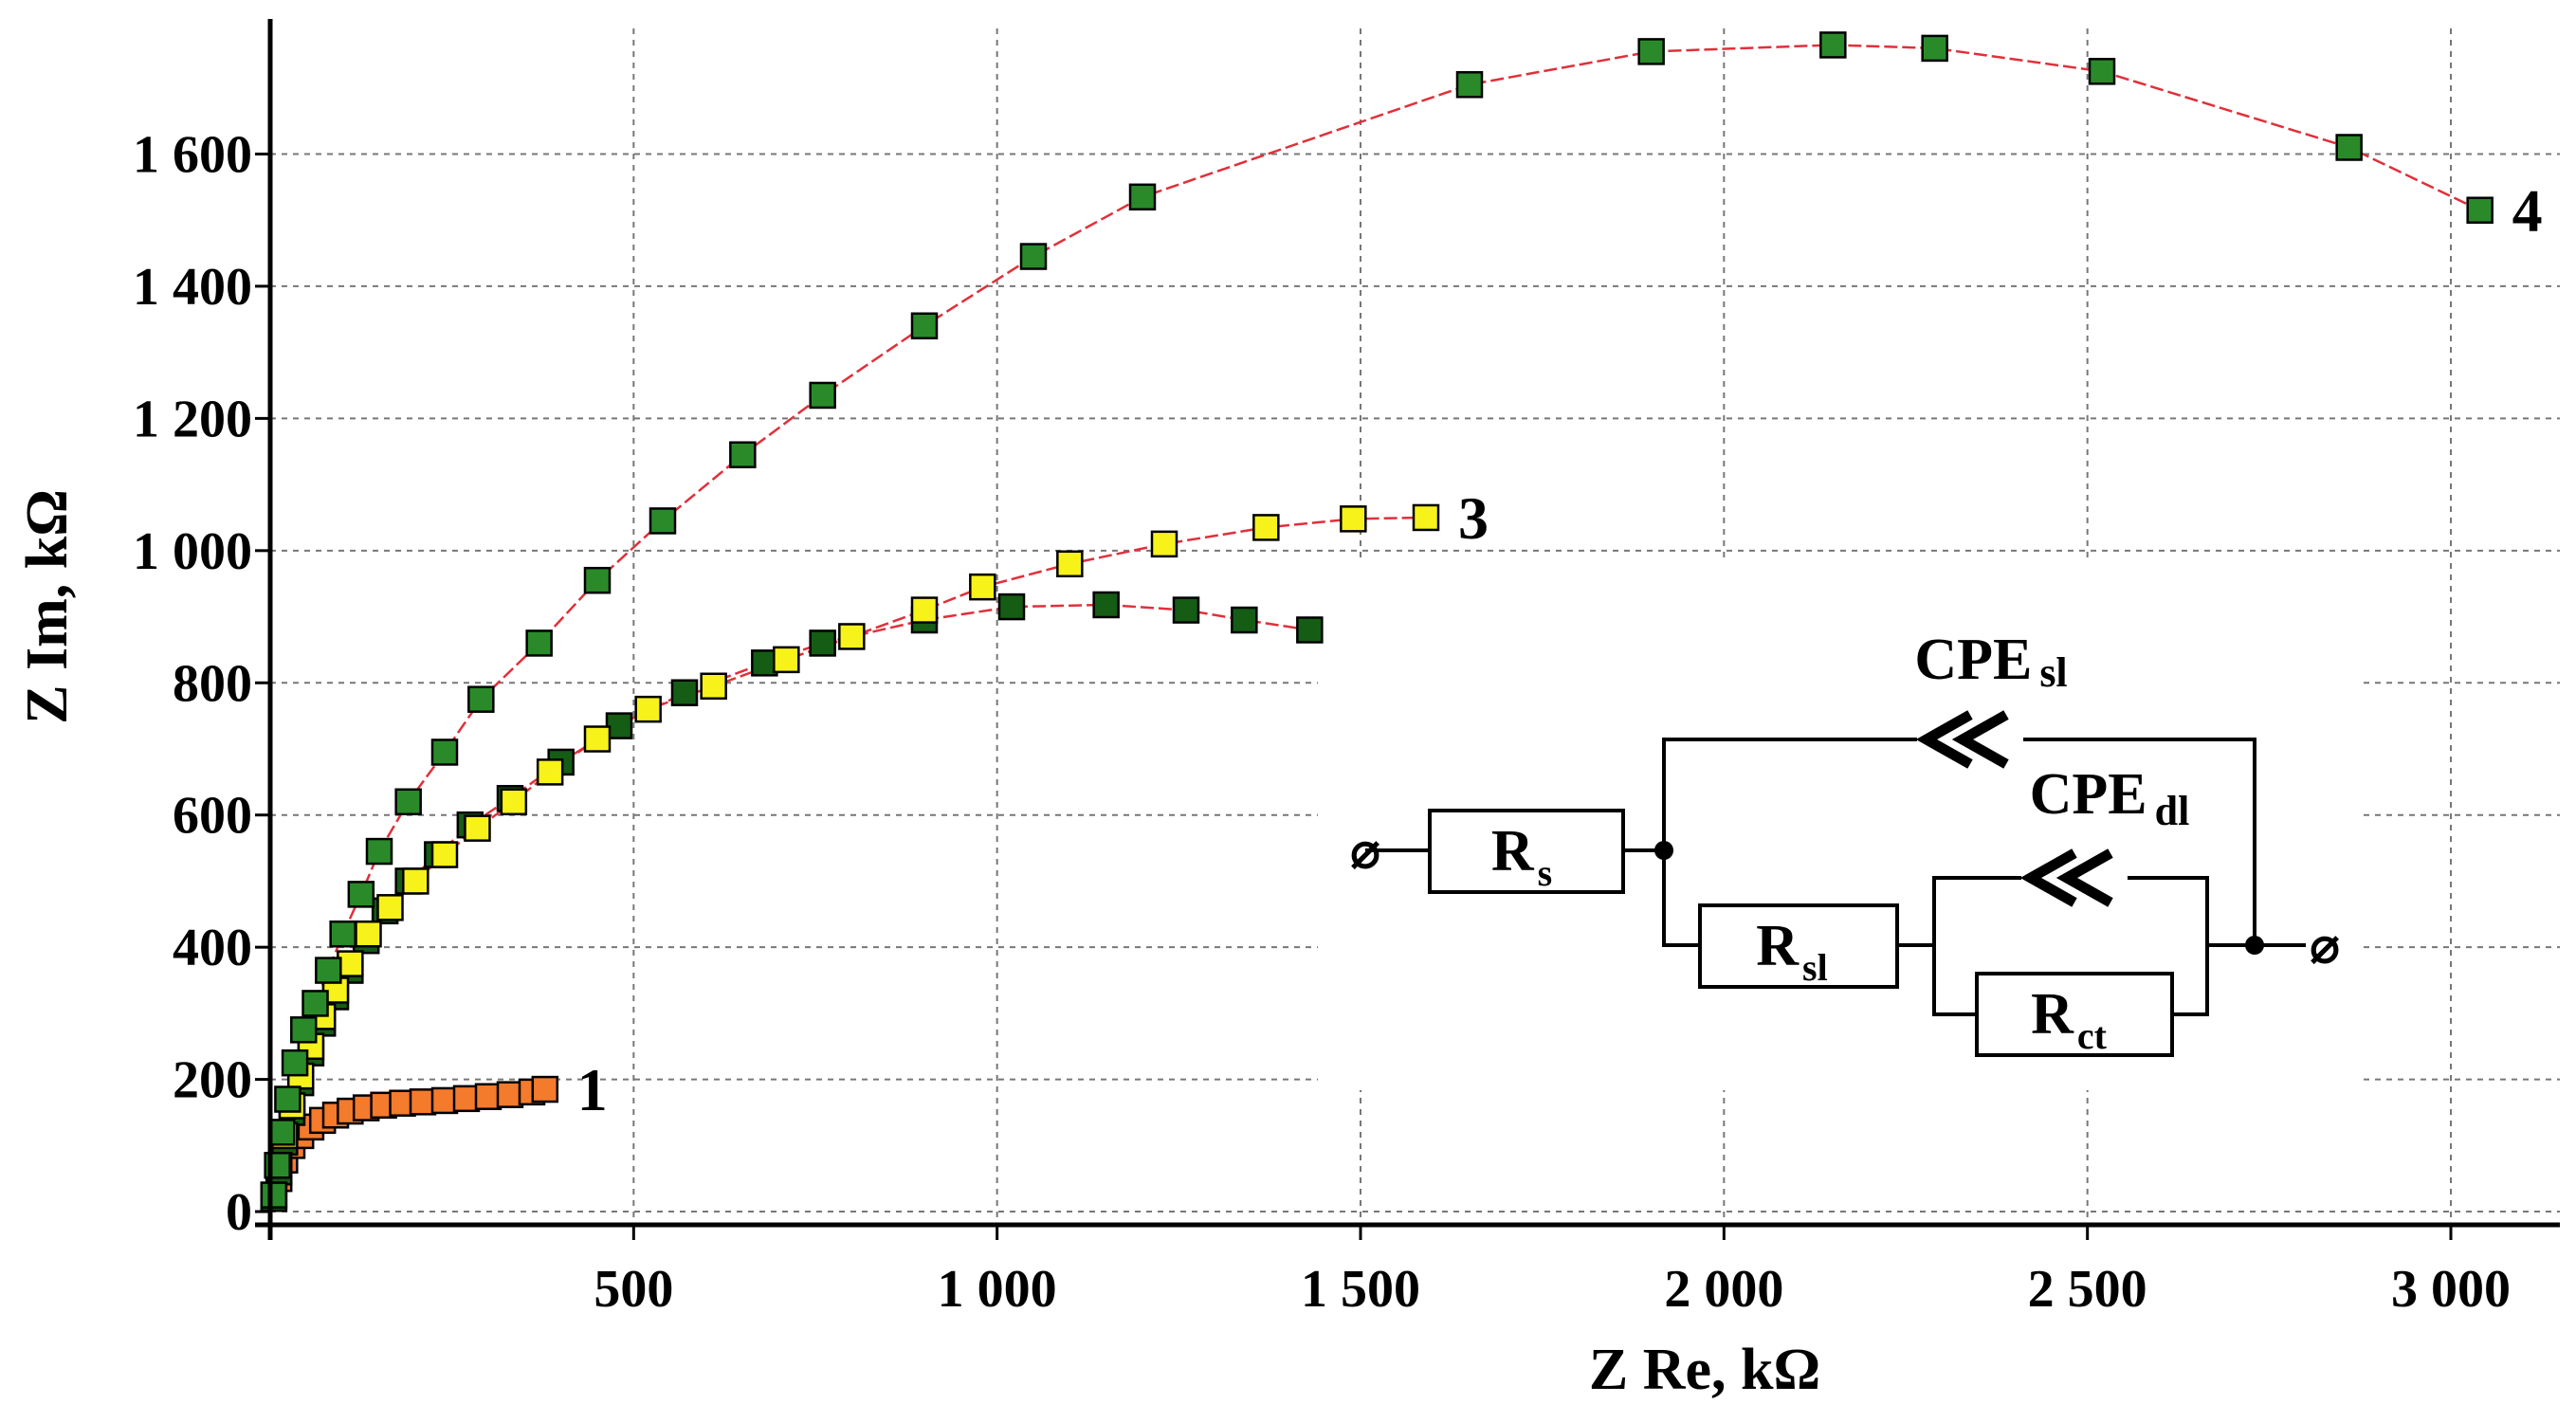 The width and height of the screenshot is (2576, 1404). What do you see at coordinates (212, 816) in the screenshot?
I see `y-tick-label-3: 600` at bounding box center [212, 816].